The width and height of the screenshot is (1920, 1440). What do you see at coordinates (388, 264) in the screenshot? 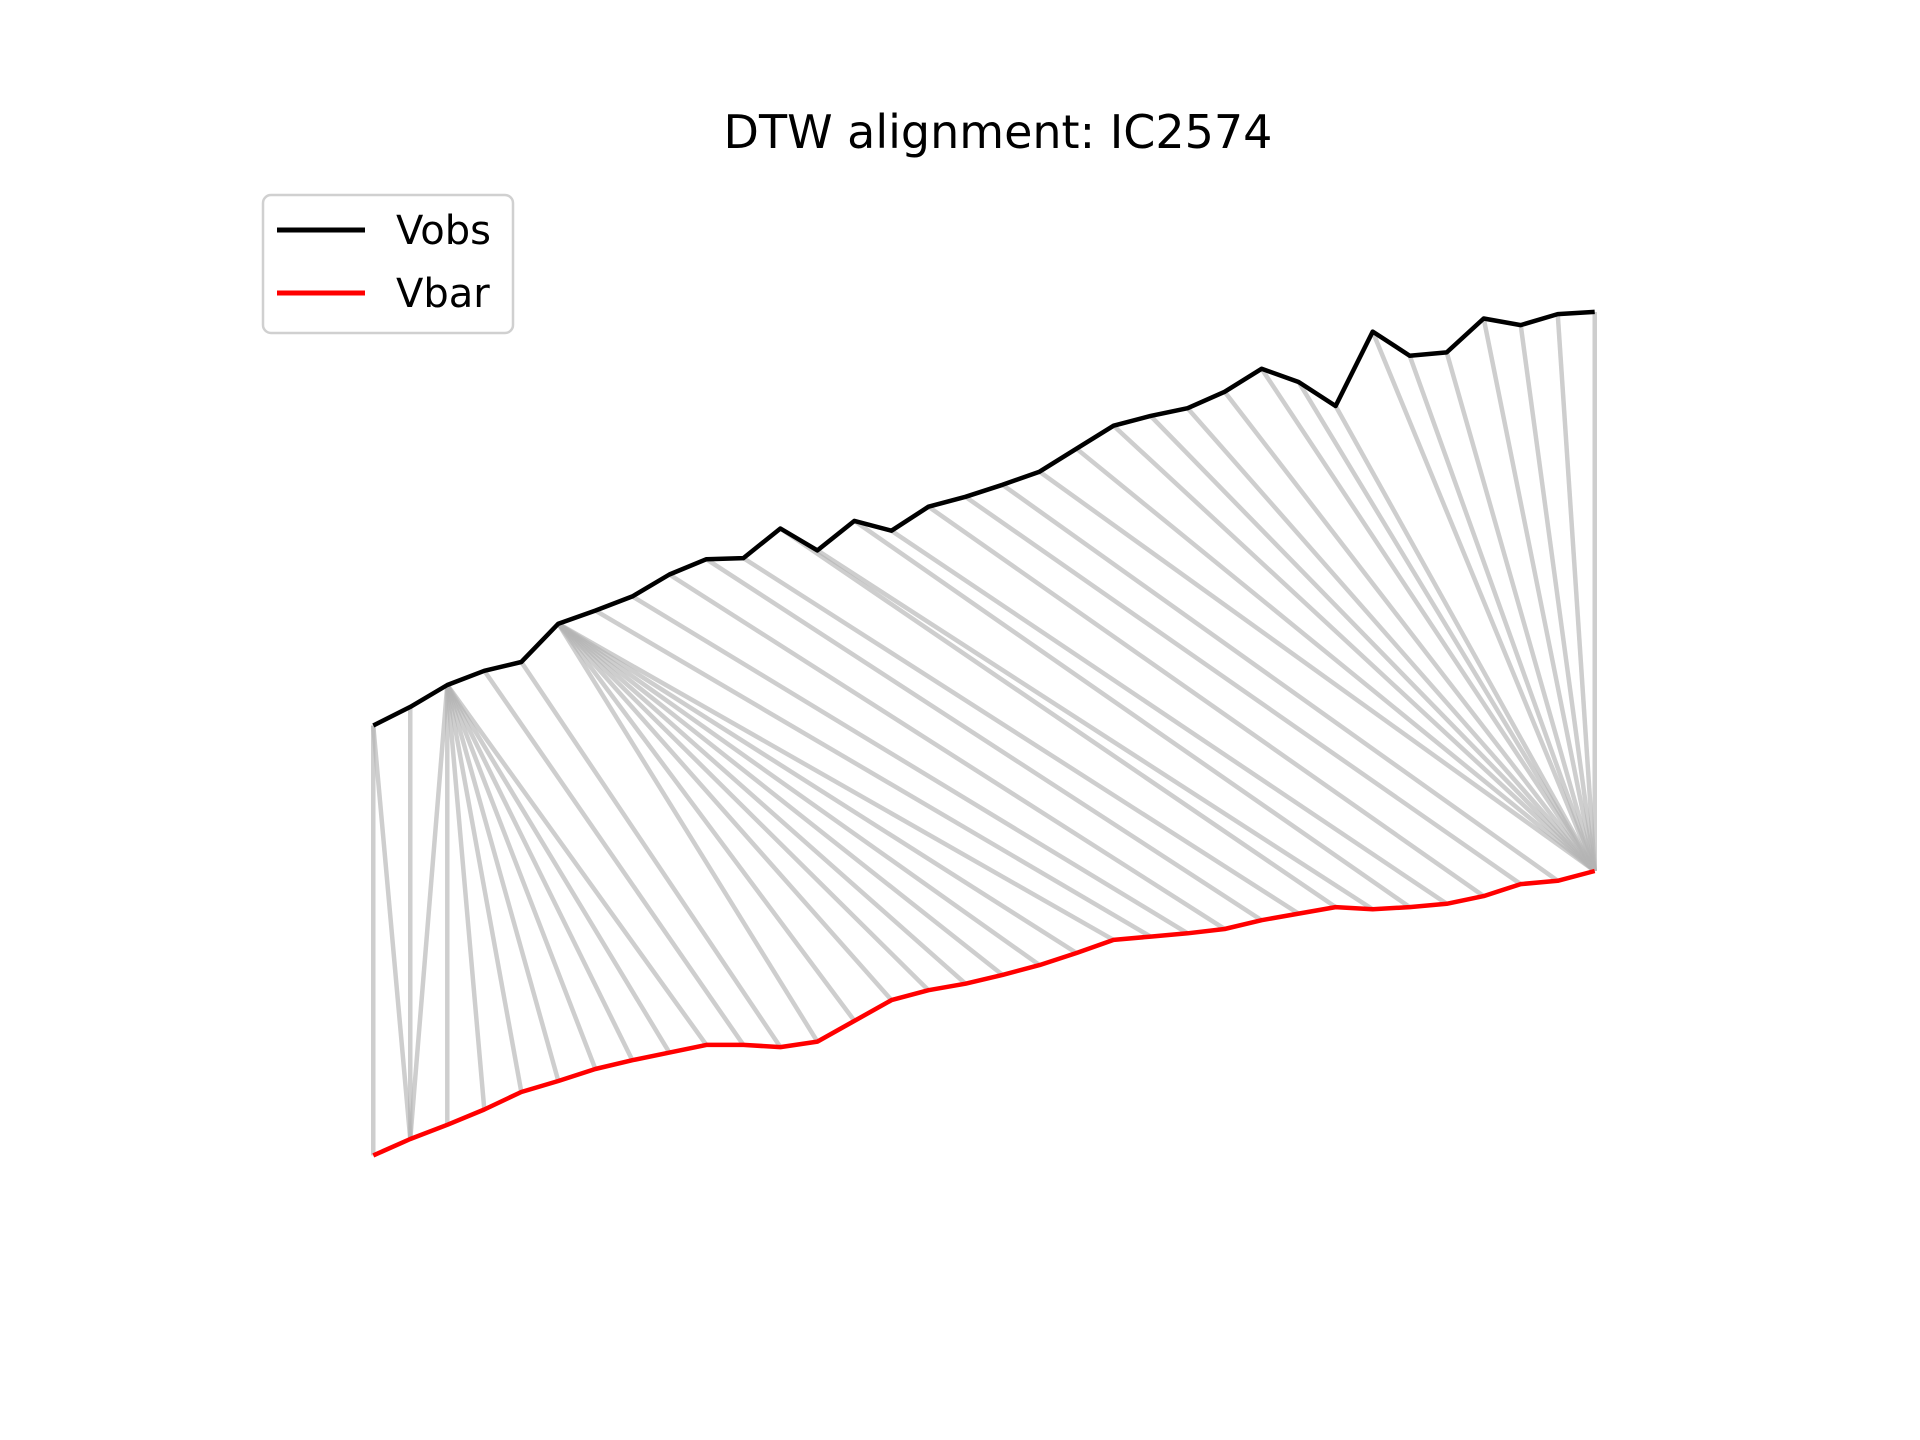
I see `legend: Vobs Vbar` at bounding box center [388, 264].